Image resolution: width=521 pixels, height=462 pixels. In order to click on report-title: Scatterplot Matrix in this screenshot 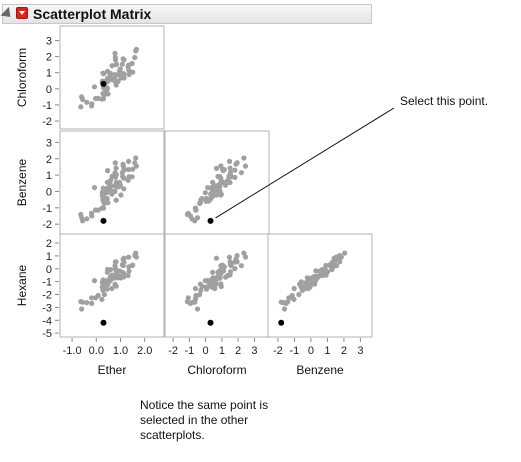, I will do `click(92, 14)`.